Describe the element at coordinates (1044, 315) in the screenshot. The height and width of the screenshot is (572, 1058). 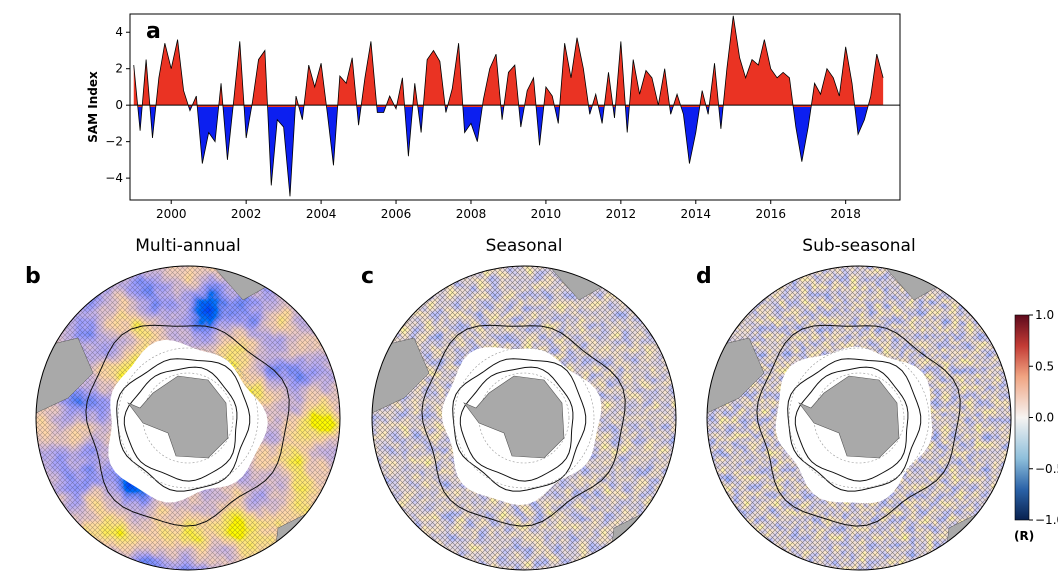
I see `colorbar-tick-label: 1.0` at that location.